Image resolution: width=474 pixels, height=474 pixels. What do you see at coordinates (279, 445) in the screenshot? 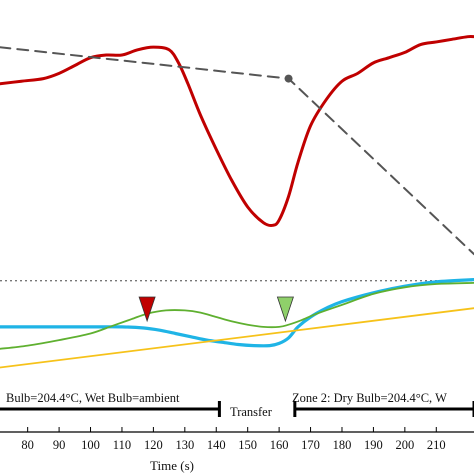
I see `x-tick-label: 160` at bounding box center [279, 445].